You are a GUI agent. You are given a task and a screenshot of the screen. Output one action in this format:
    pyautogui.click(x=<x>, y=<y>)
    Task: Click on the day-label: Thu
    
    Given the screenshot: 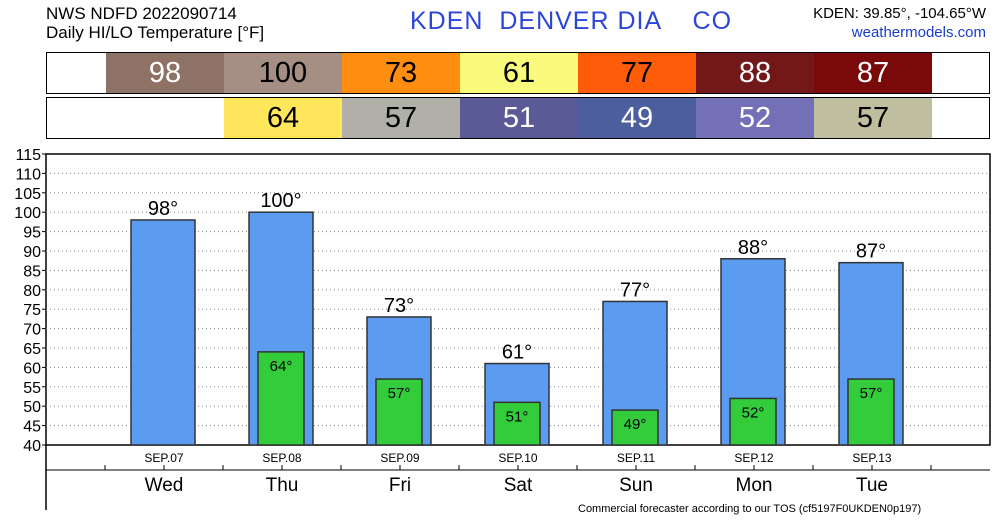 What is the action you would take?
    pyautogui.click(x=282, y=485)
    